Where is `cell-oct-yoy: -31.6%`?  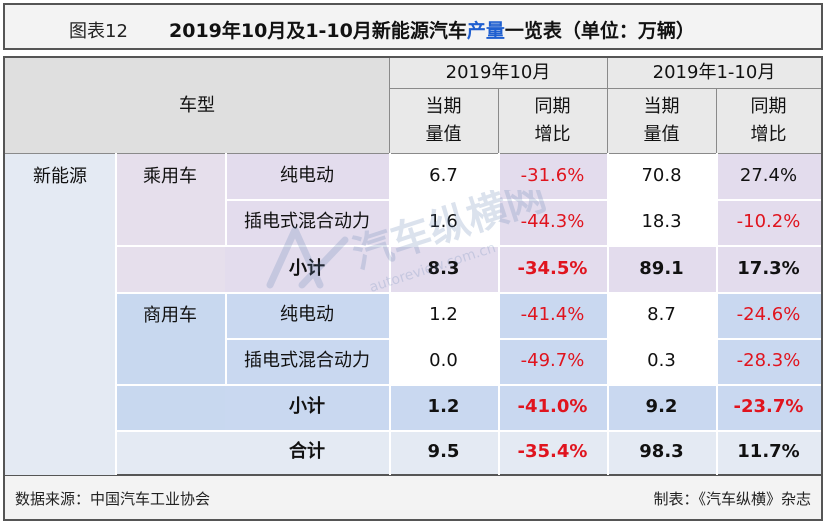
cell-oct-yoy: -31.6% is located at coordinates (552, 176).